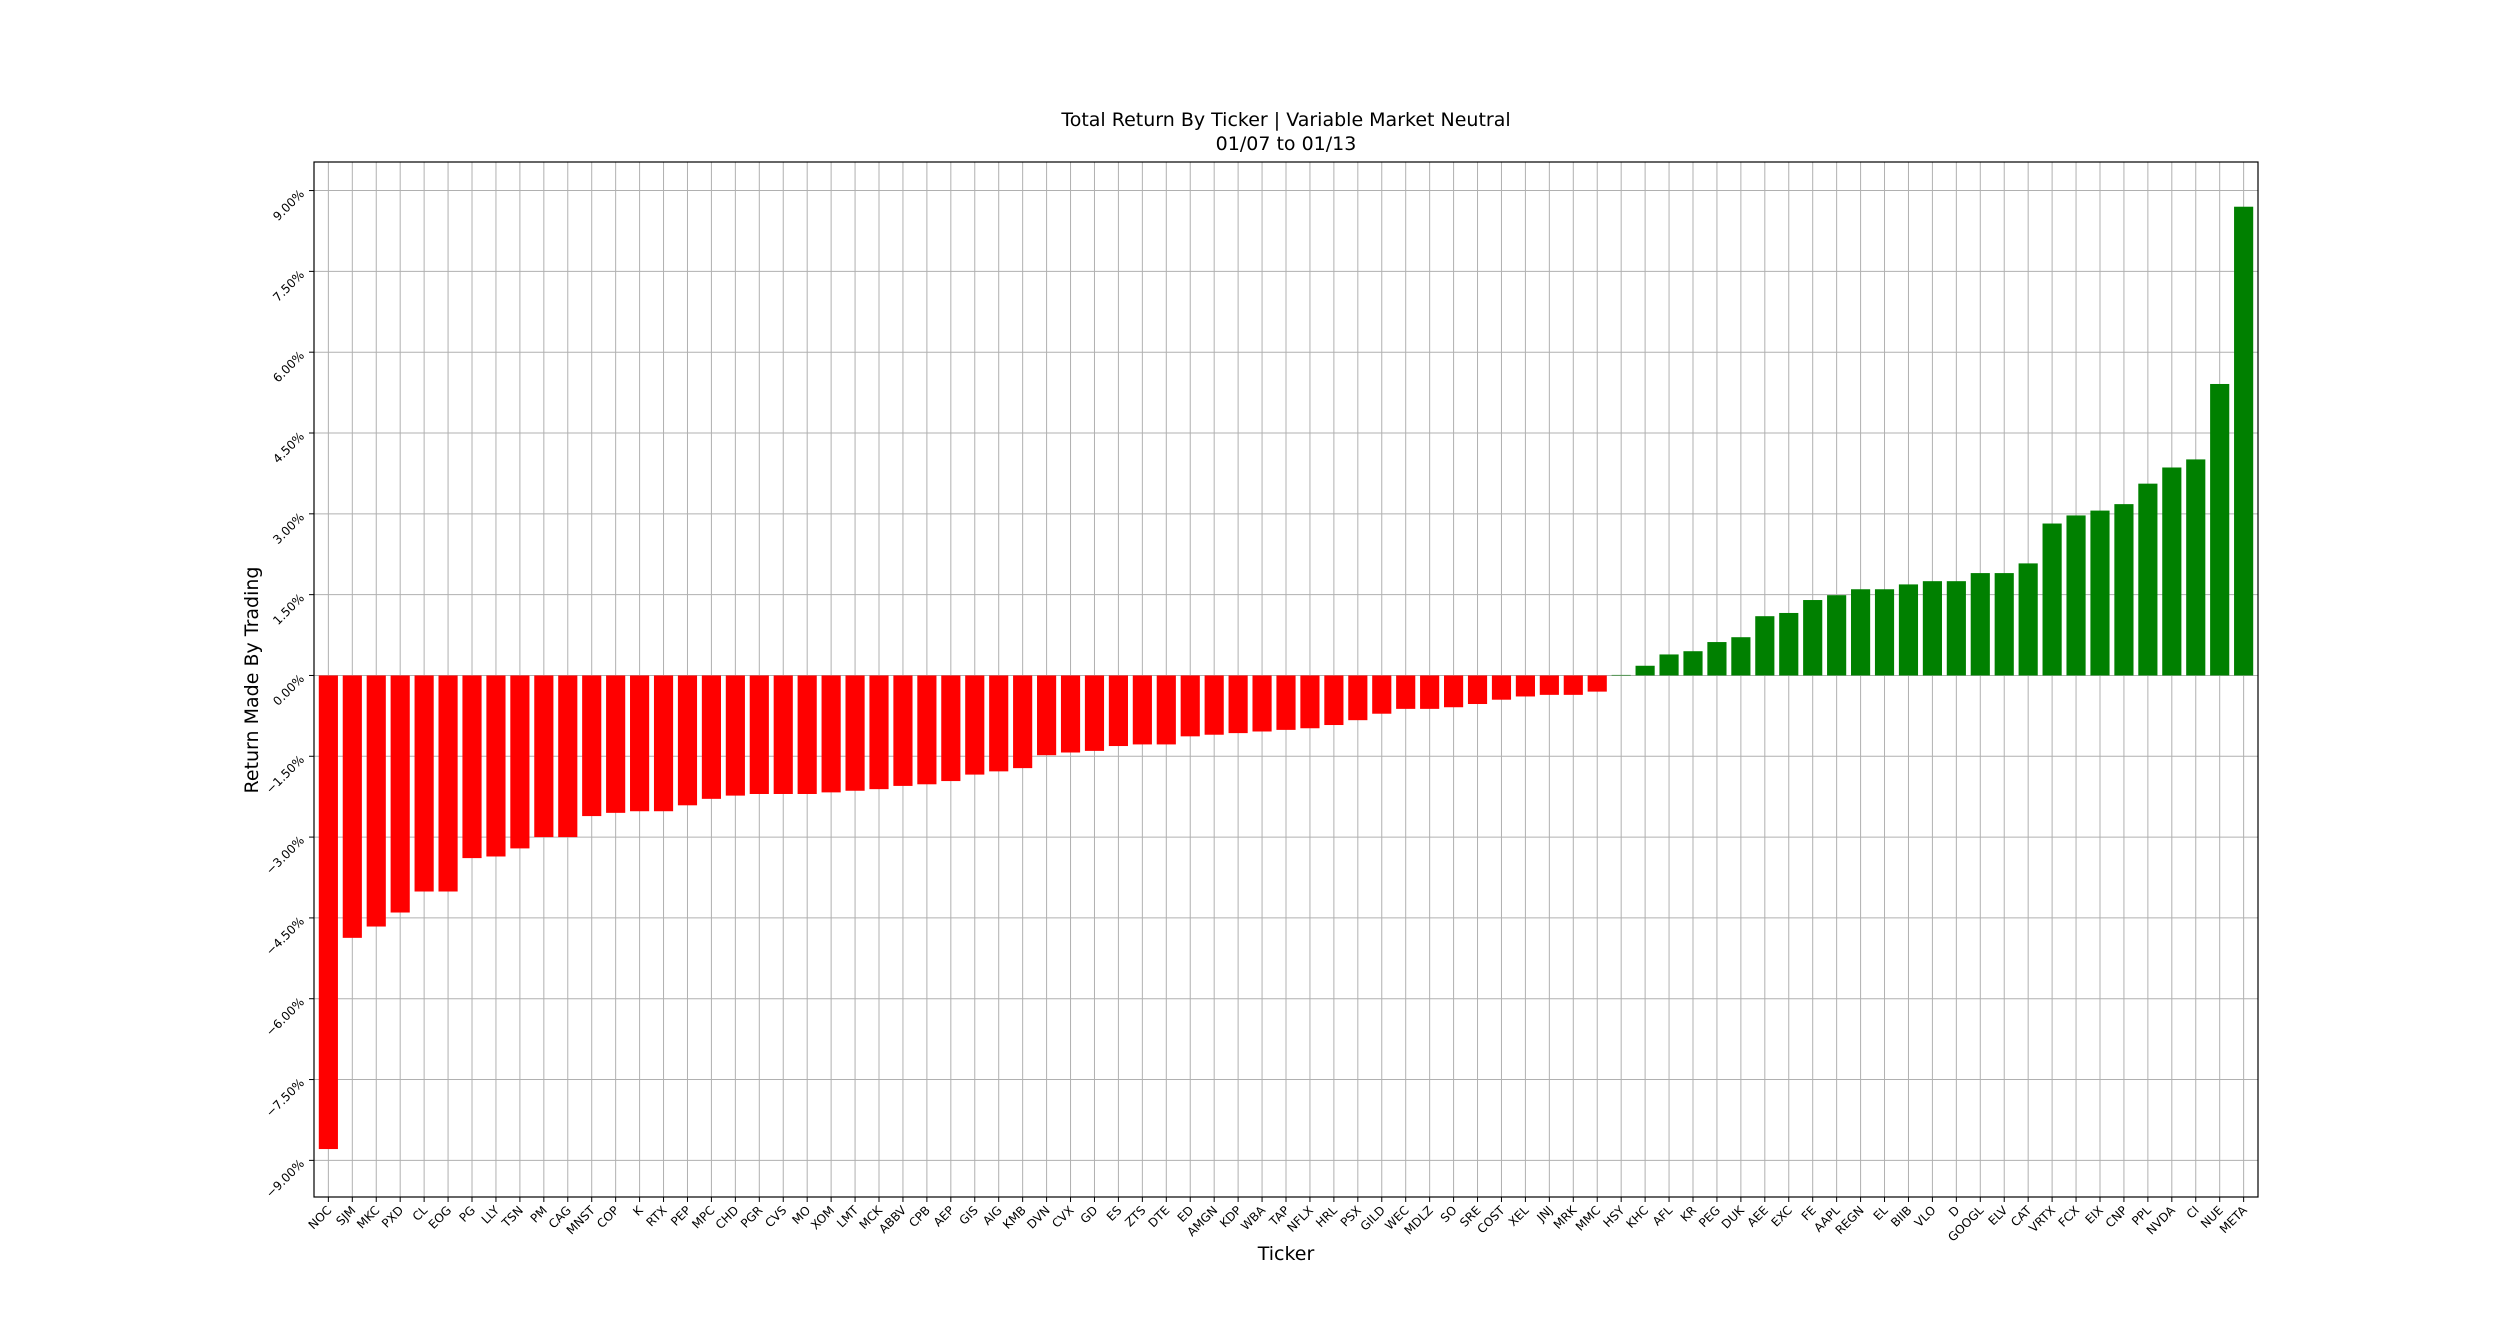 This screenshot has height=1340, width=2500. I want to click on x-tick-label: EOG, so click(440, 1217).